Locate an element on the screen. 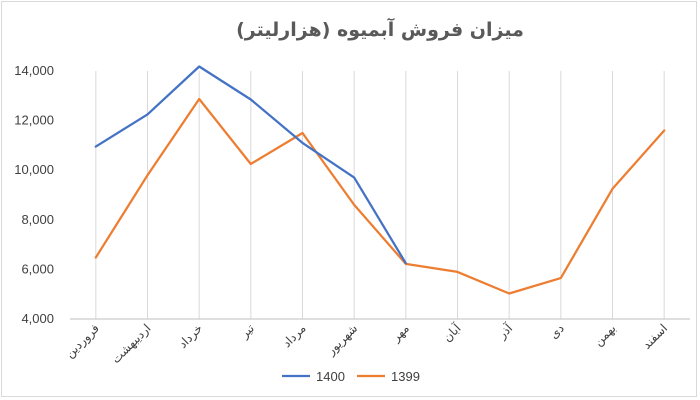 The height and width of the screenshot is (400, 700). x-tick-label: آبان is located at coordinates (451, 332).